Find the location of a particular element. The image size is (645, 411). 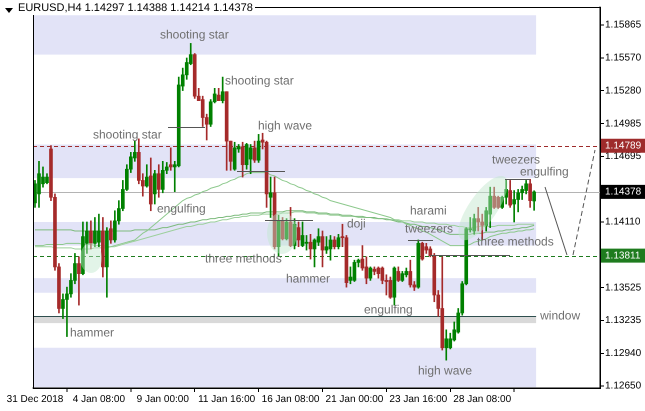

y-tick-label: 1.13525 is located at coordinates (623, 288).